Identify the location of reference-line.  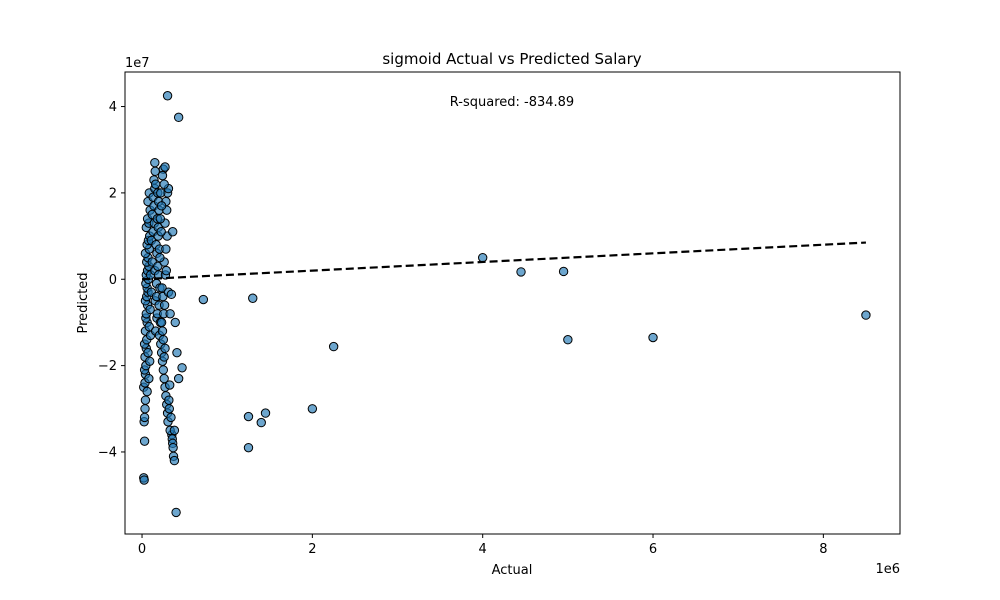
(503, 261).